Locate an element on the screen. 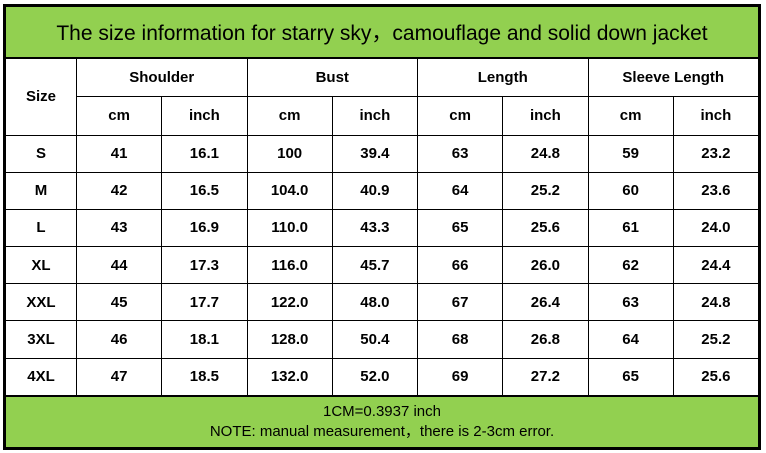  size-label: XXL is located at coordinates (41, 302).